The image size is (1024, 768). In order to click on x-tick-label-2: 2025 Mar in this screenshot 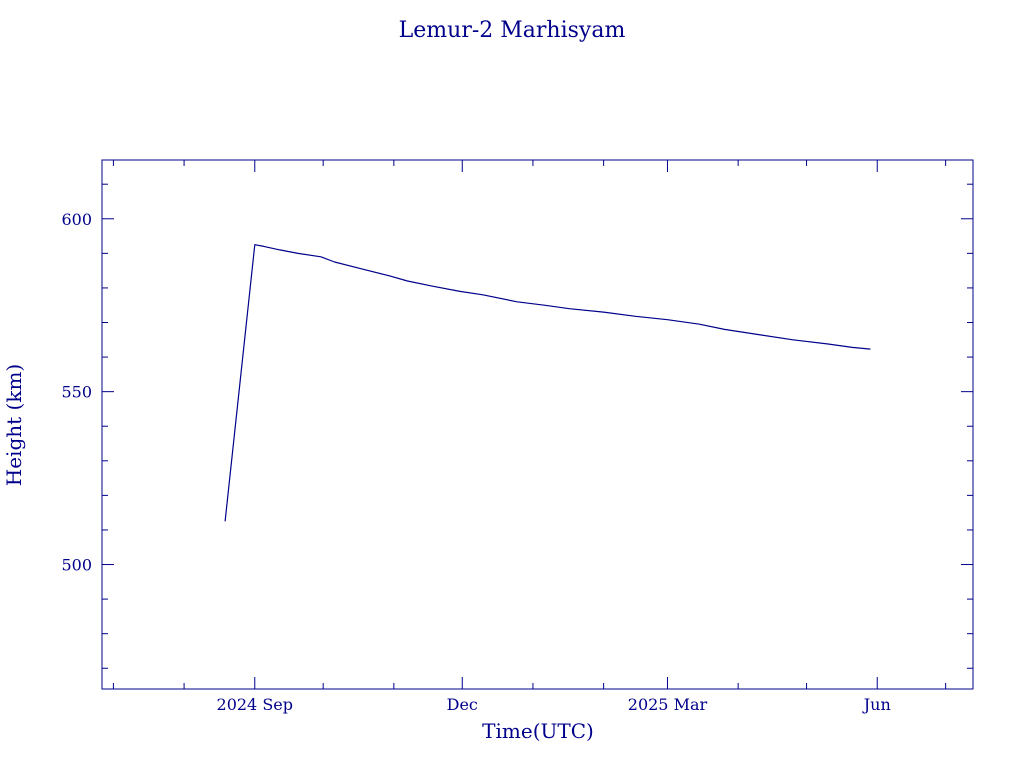, I will do `click(668, 704)`.